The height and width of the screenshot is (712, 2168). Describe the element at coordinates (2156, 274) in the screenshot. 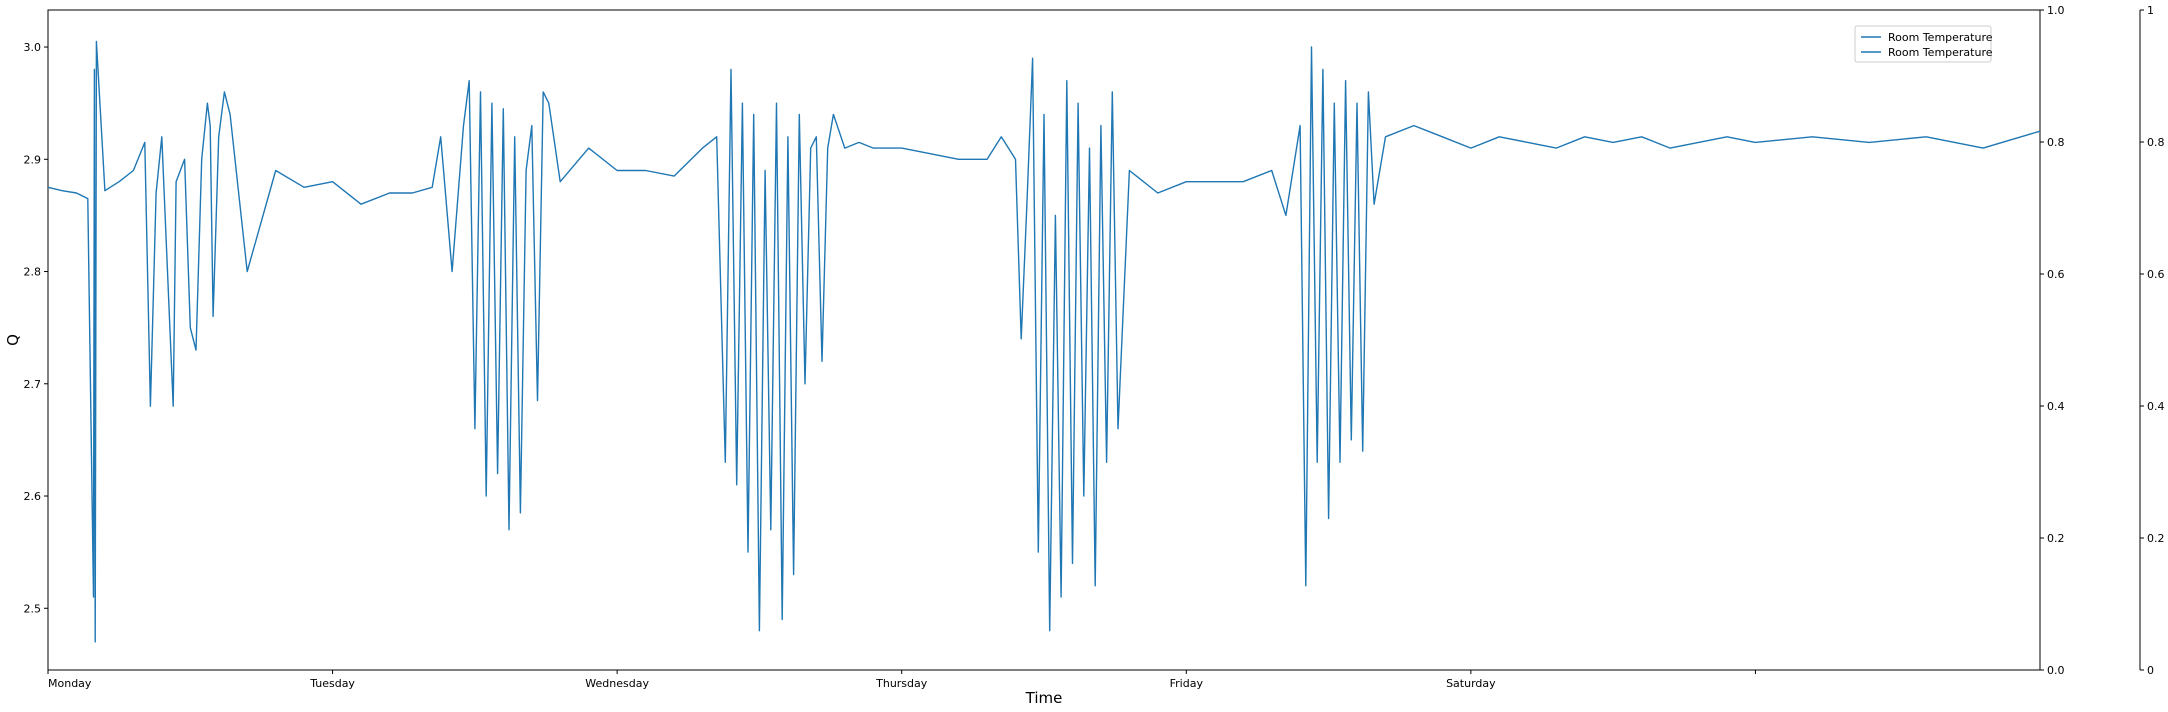

I see `y3-tick-label-3: 0.6` at that location.